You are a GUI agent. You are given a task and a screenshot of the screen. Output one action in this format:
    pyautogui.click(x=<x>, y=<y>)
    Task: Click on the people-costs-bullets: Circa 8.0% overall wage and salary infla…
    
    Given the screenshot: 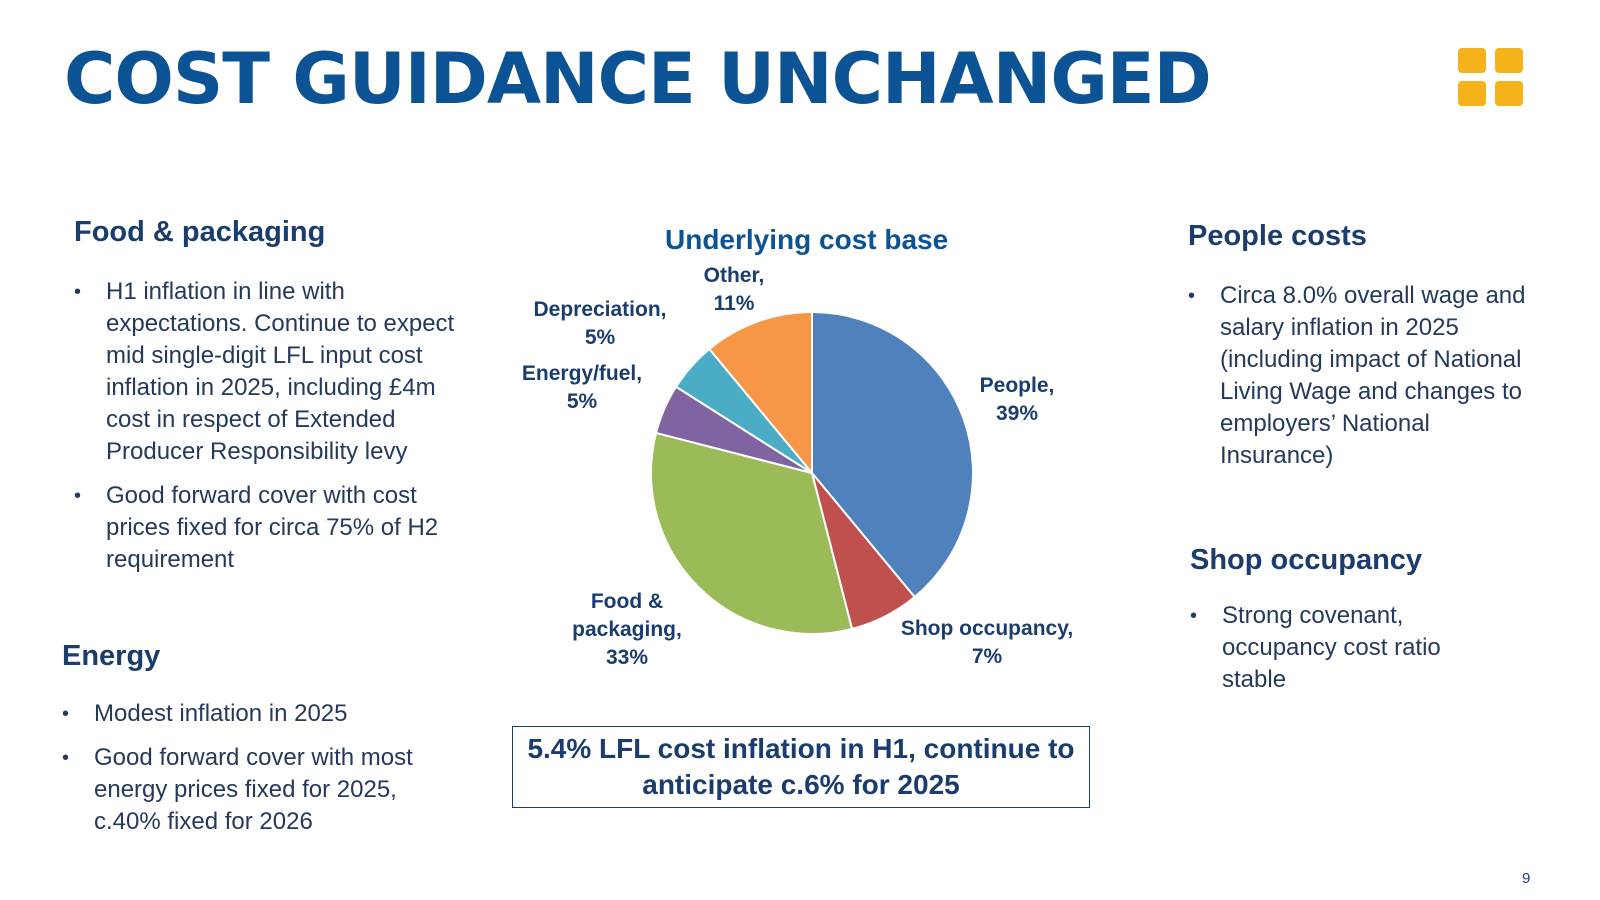 What is the action you would take?
    pyautogui.click(x=1363, y=382)
    